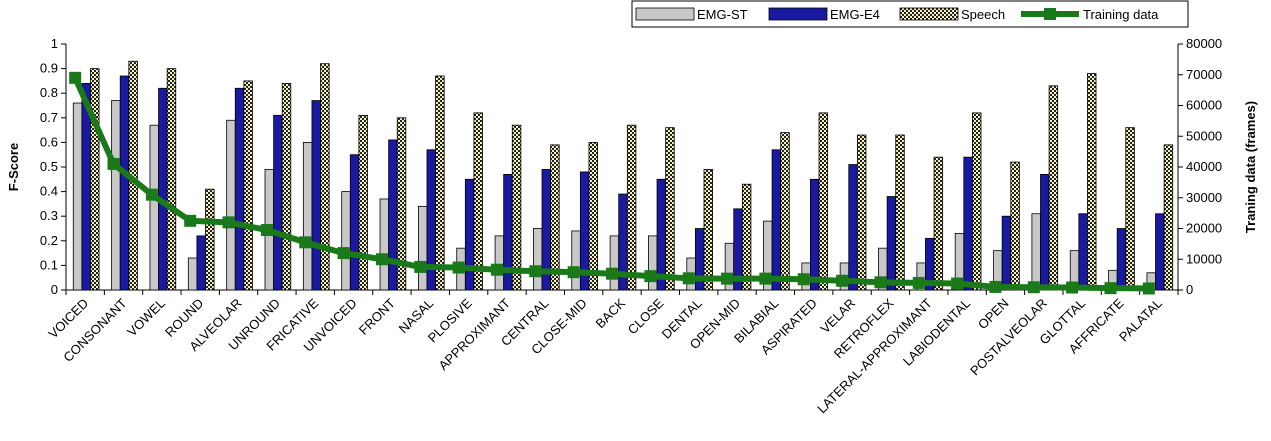  I want to click on legend-label: EMG-E4, so click(855, 14).